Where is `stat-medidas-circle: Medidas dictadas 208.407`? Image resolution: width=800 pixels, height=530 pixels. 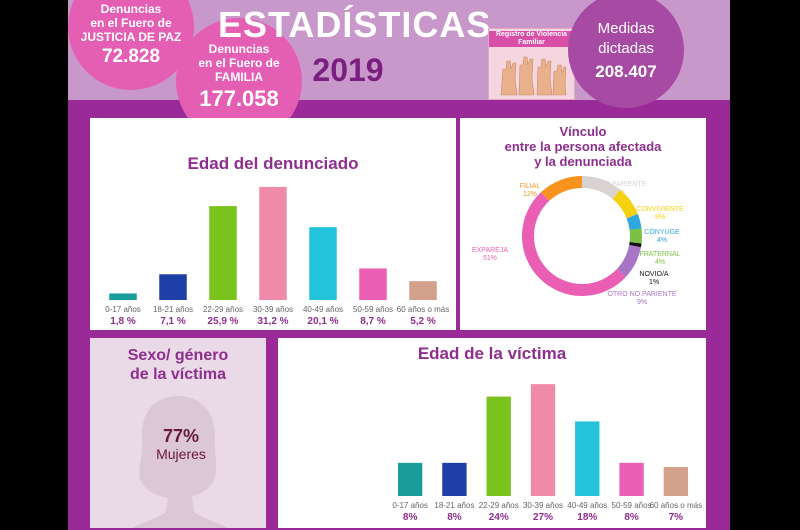
stat-medidas-circle: Medidas dictadas 208.407 is located at coordinates (626, 54).